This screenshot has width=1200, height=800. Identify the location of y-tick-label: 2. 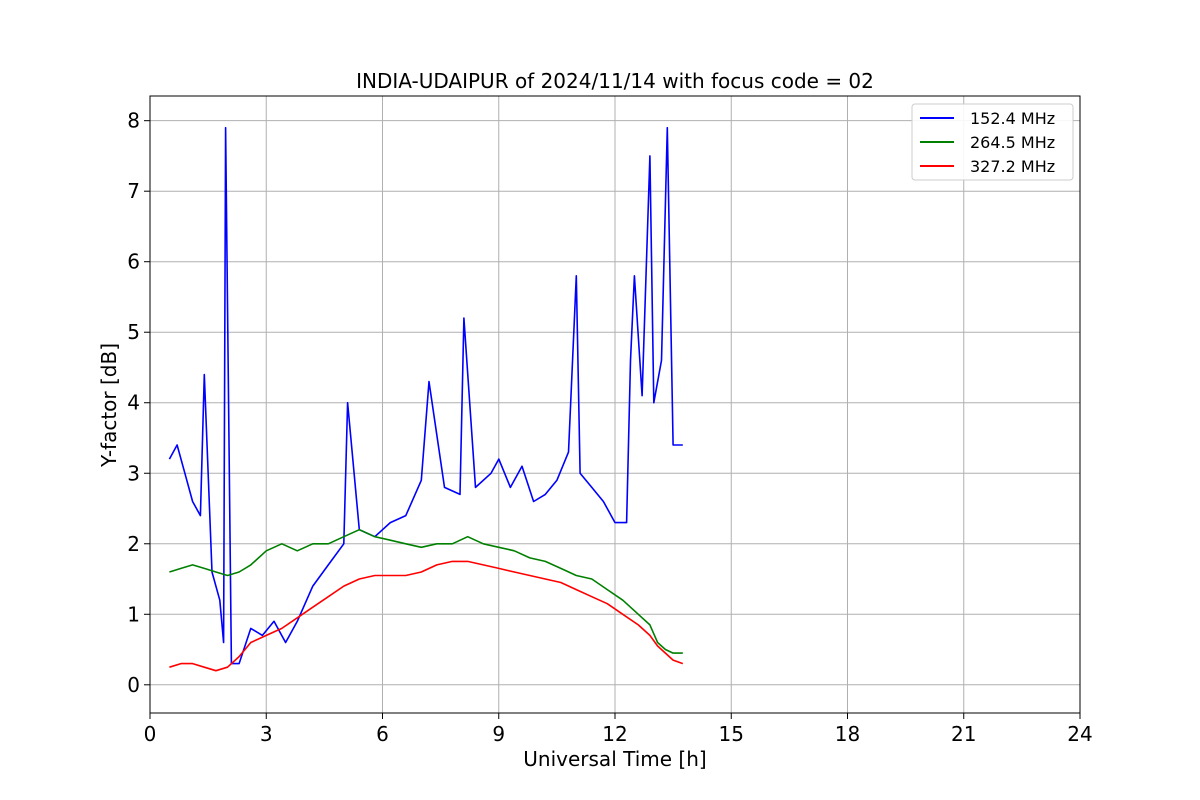
(133, 544).